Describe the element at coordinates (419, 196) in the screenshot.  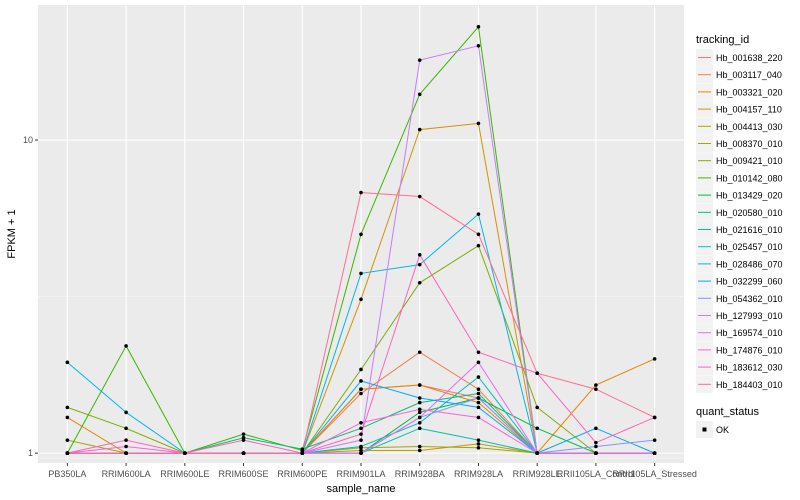
I see `data-point-Hb_184403_010-RRIM928BA` at that location.